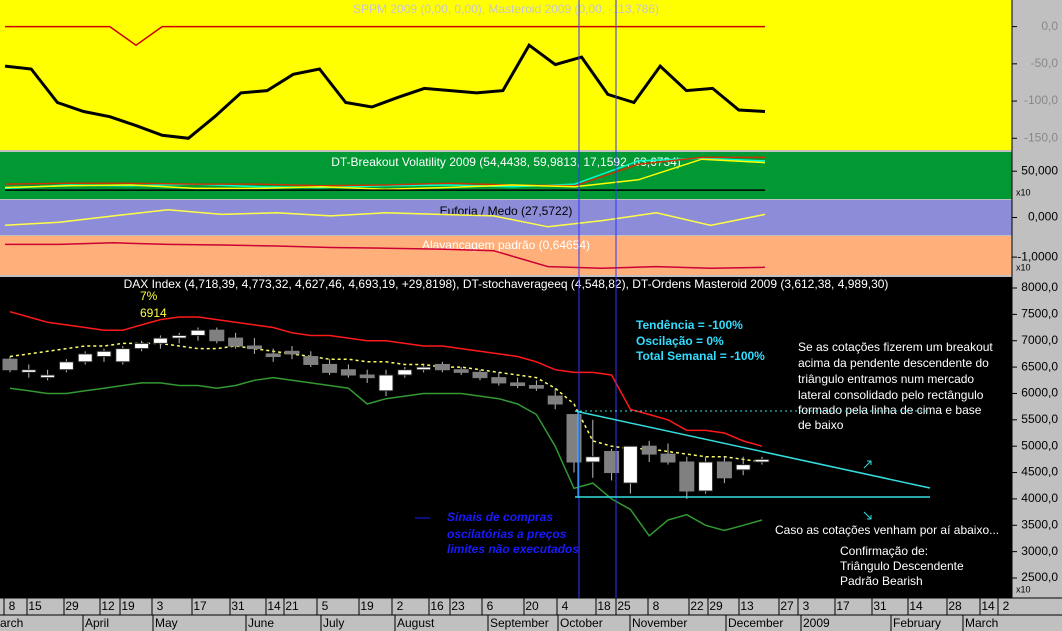 This screenshot has width=1062, height=631. Describe the element at coordinates (624, 606) in the screenshot. I see `x-tick-label: 25` at that location.